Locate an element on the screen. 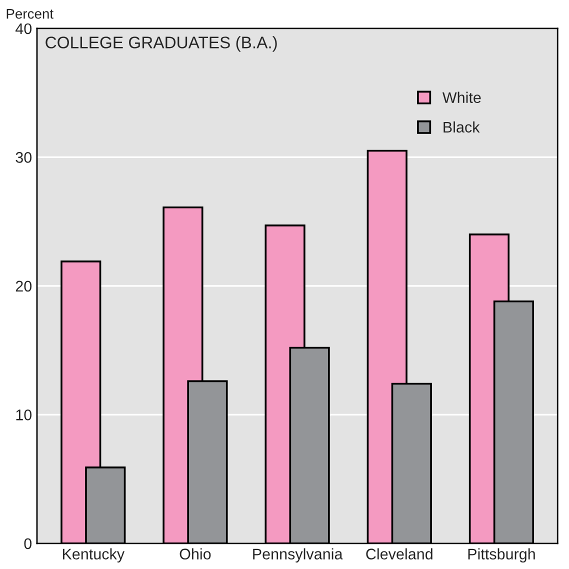 The image size is (569, 569). chart-title: COLLEGE GRADUATES (B.A.) is located at coordinates (161, 44).